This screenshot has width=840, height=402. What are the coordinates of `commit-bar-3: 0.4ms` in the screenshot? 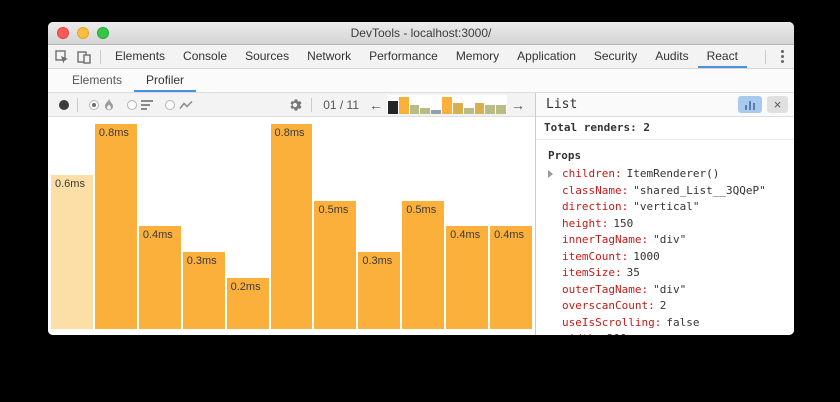 It's located at (159, 277).